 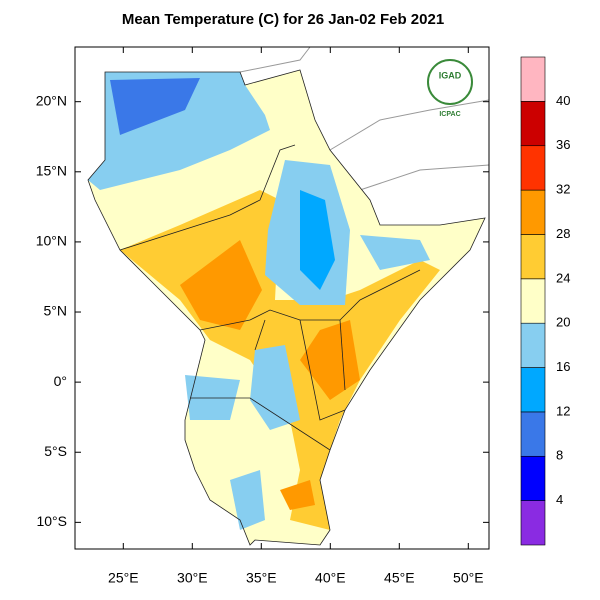 What do you see at coordinates (60, 381) in the screenshot?
I see `lat-tick-label: 0°` at bounding box center [60, 381].